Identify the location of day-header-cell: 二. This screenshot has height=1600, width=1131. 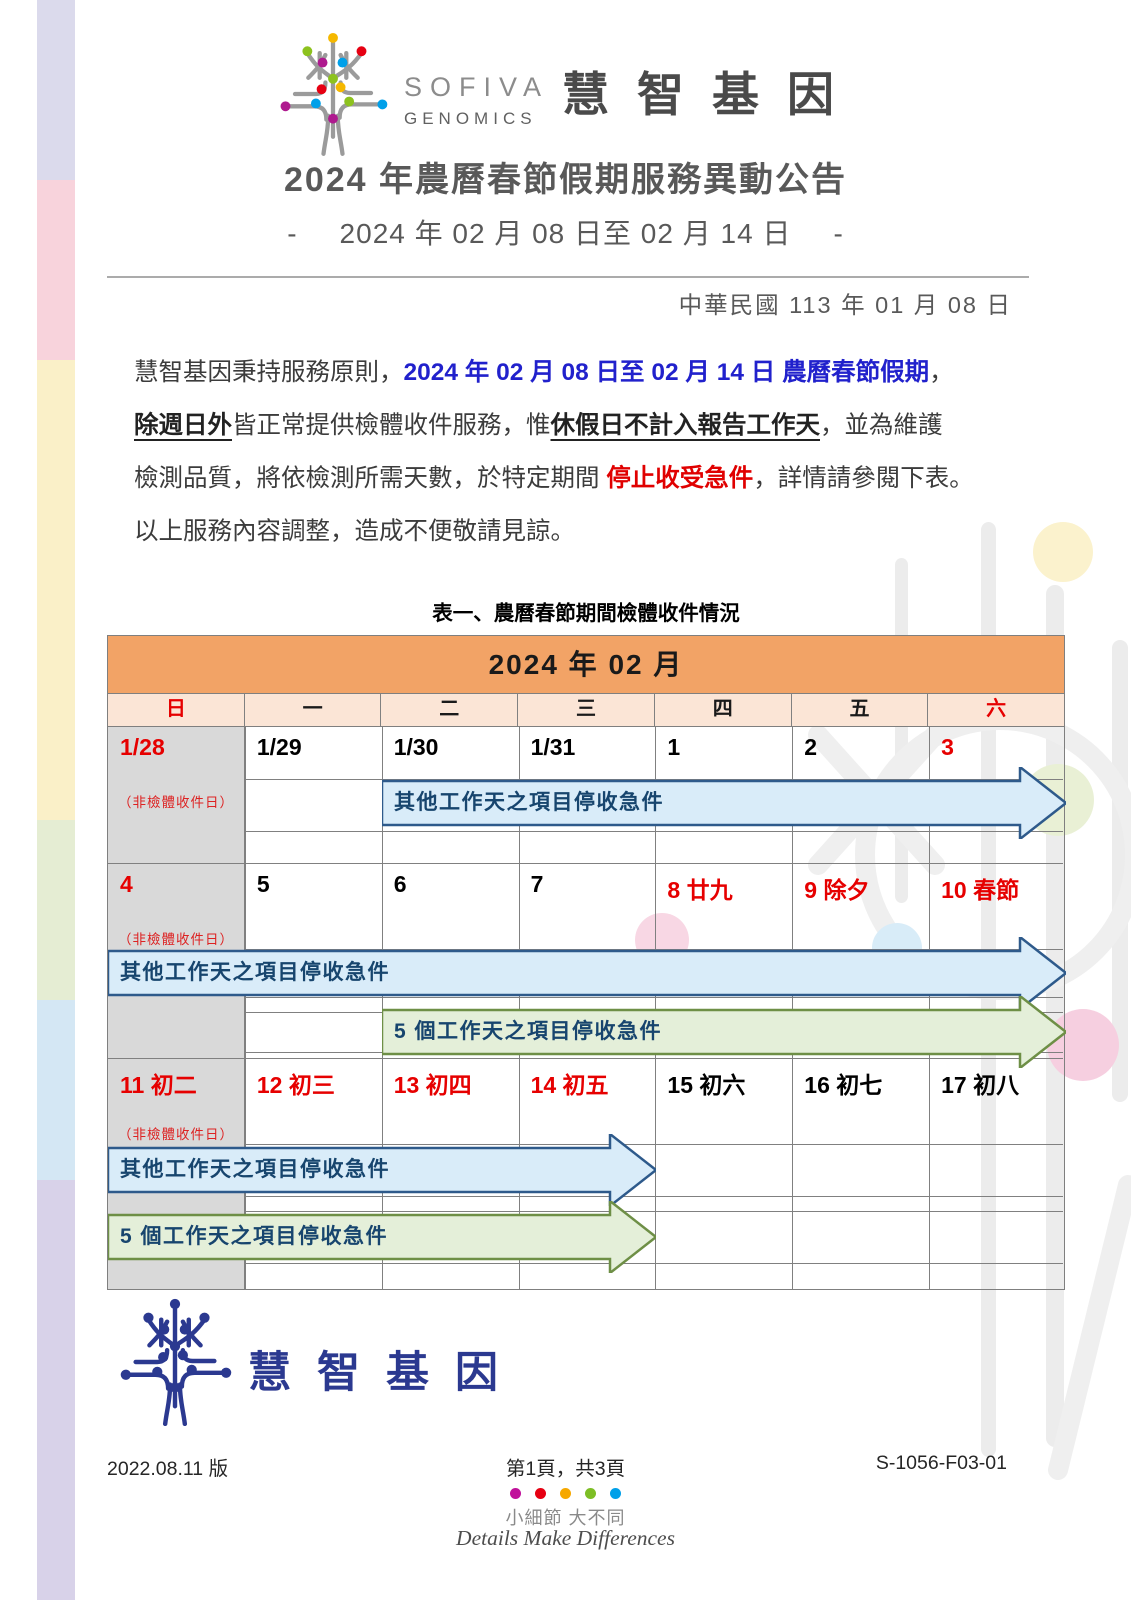
(450, 710).